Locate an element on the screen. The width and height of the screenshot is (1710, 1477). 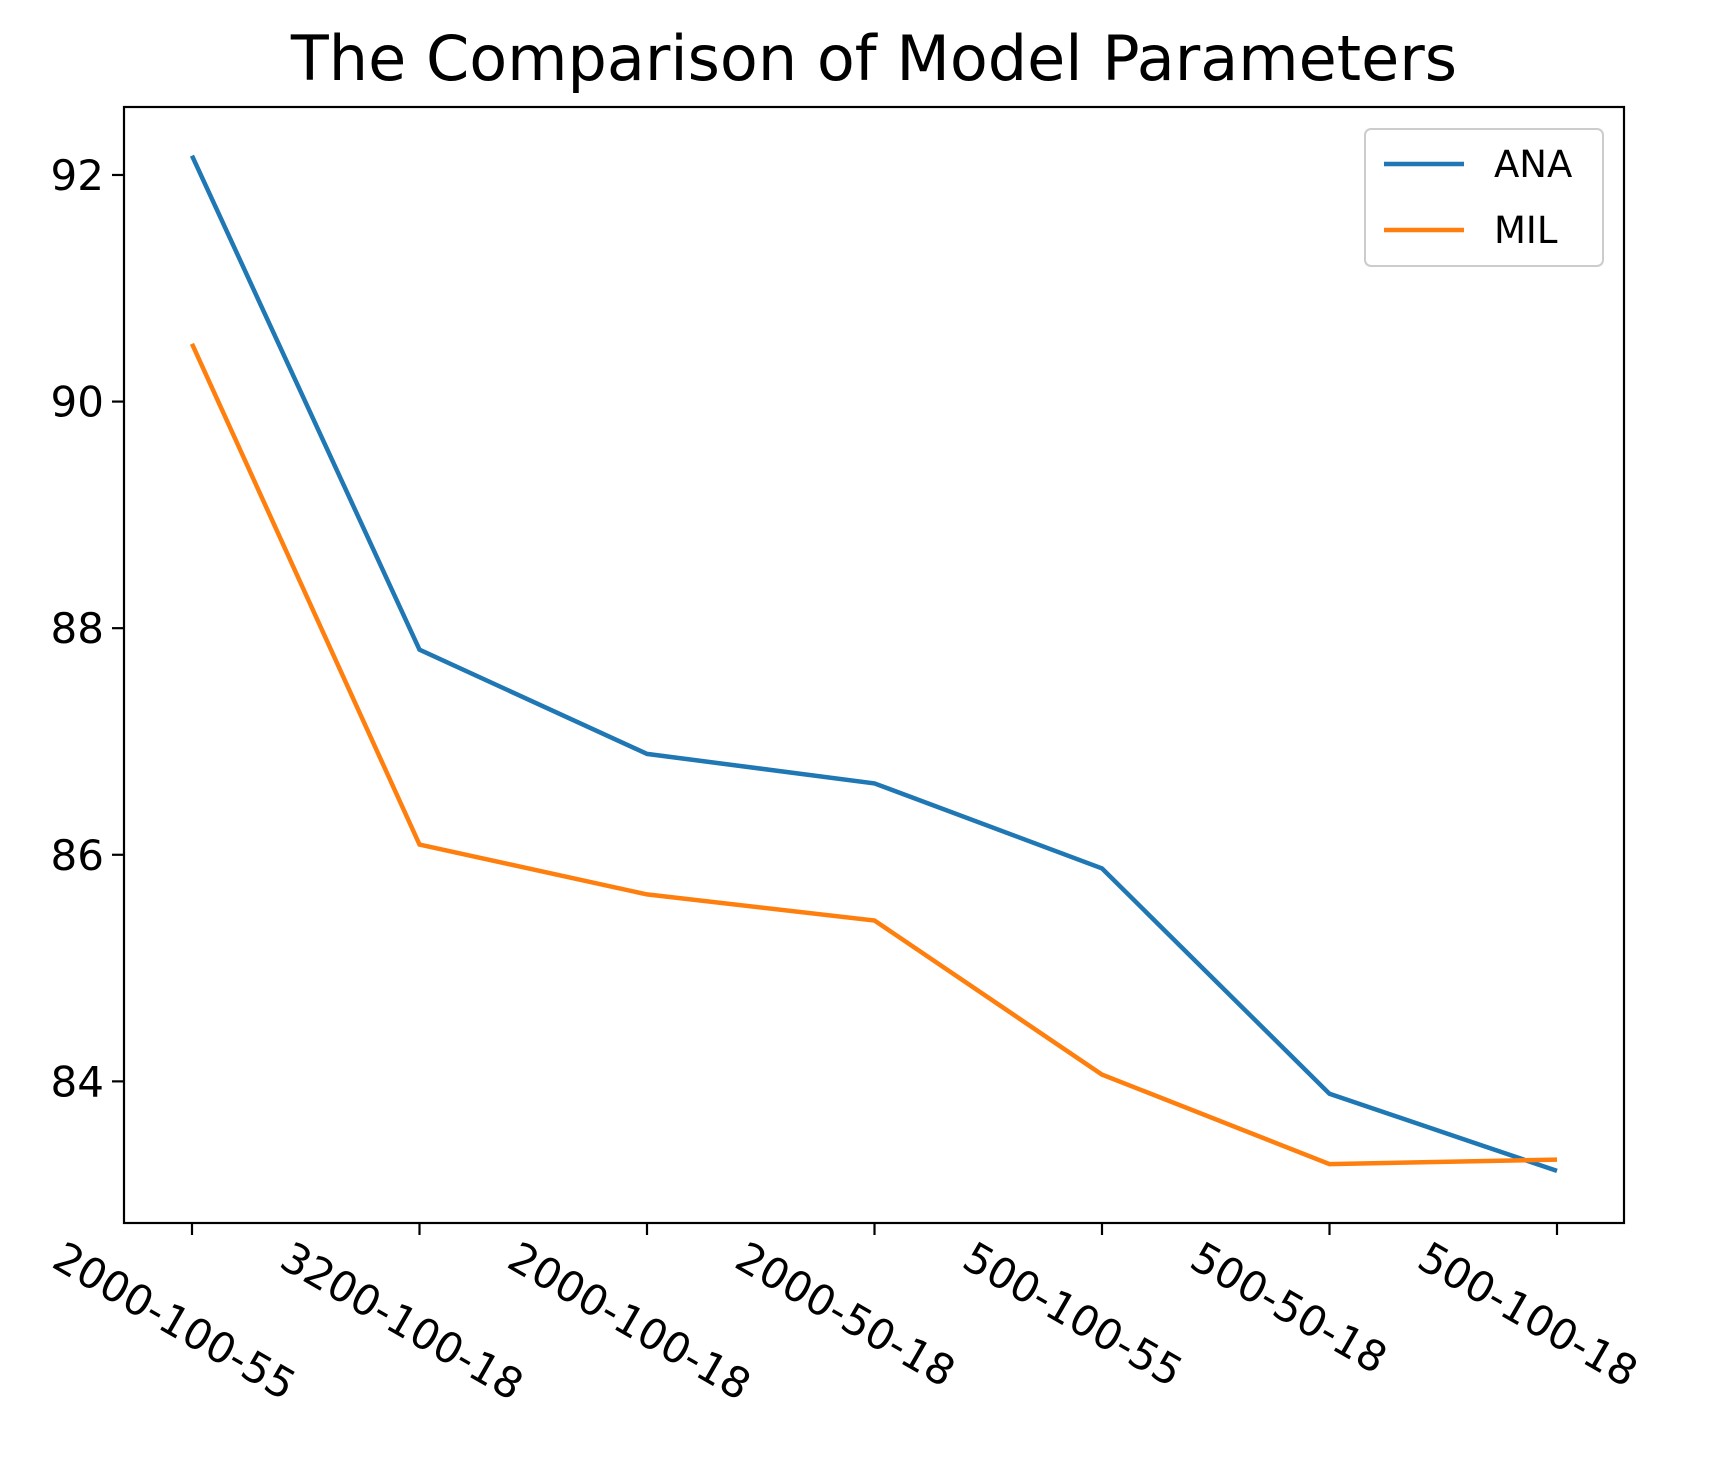
x-tick-label: 3200-100-18 is located at coordinates (402, 1321).